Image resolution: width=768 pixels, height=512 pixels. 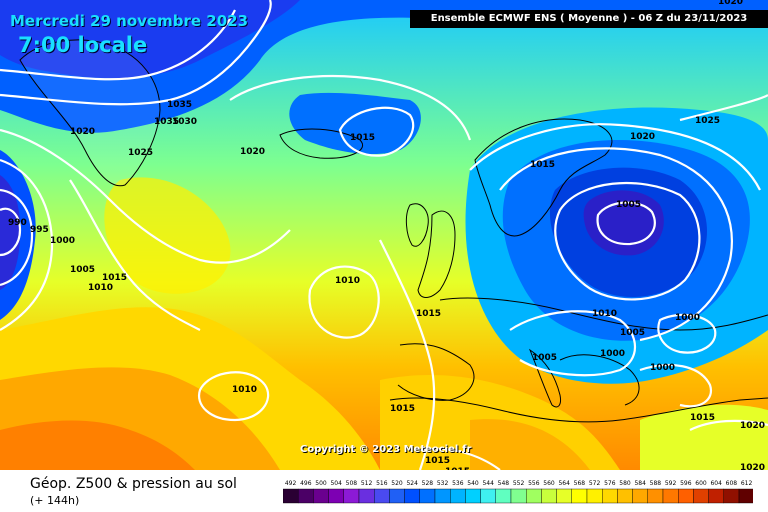 What do you see at coordinates (386, 449) in the screenshot?
I see `copyright-notice: Copyright © 2023 Meteociel.fr` at bounding box center [386, 449].